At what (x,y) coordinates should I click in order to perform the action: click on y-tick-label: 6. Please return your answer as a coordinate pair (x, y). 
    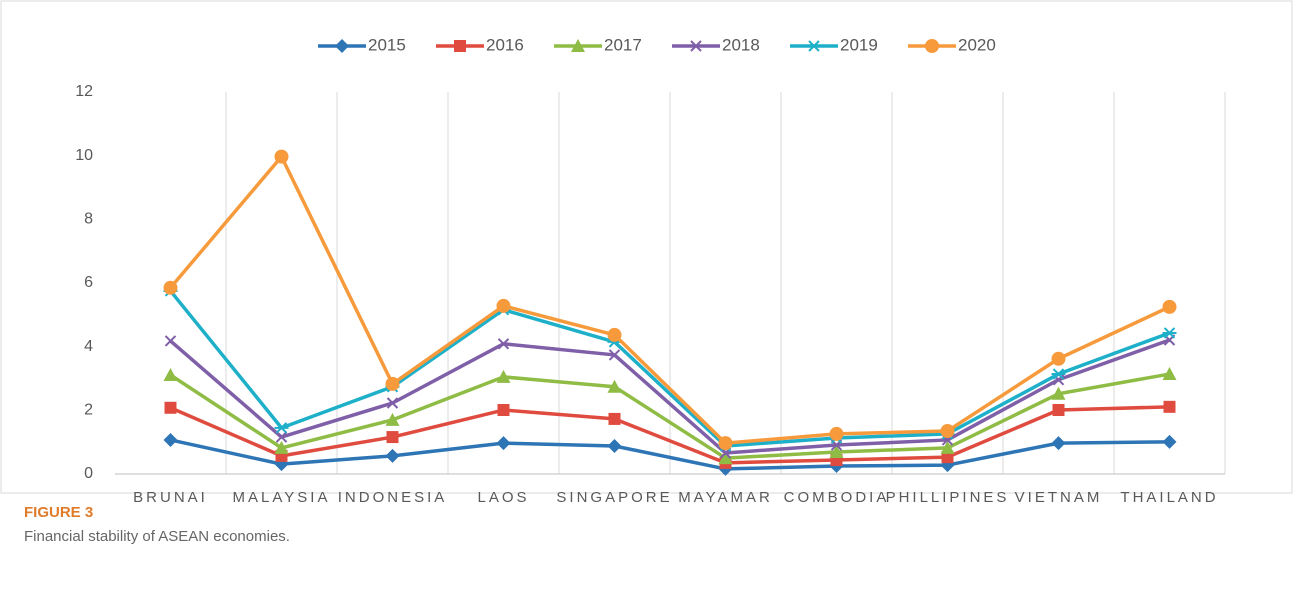
    Looking at the image, I should click on (88, 282).